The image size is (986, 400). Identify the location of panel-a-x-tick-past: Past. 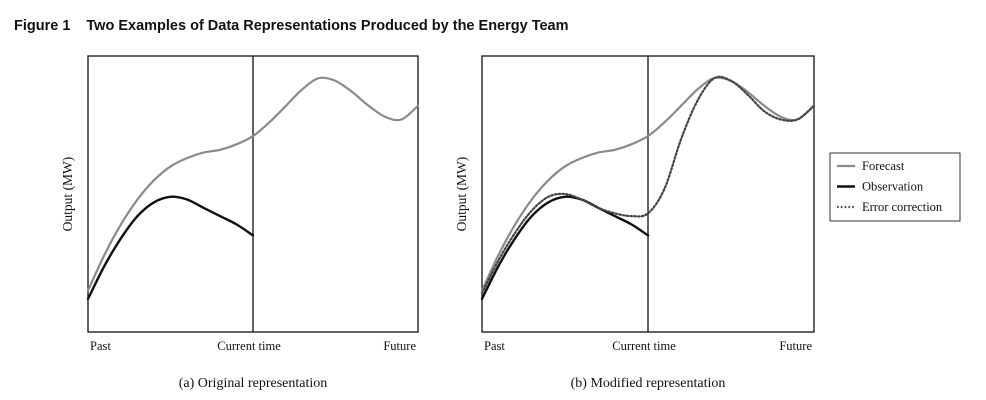
(100, 346).